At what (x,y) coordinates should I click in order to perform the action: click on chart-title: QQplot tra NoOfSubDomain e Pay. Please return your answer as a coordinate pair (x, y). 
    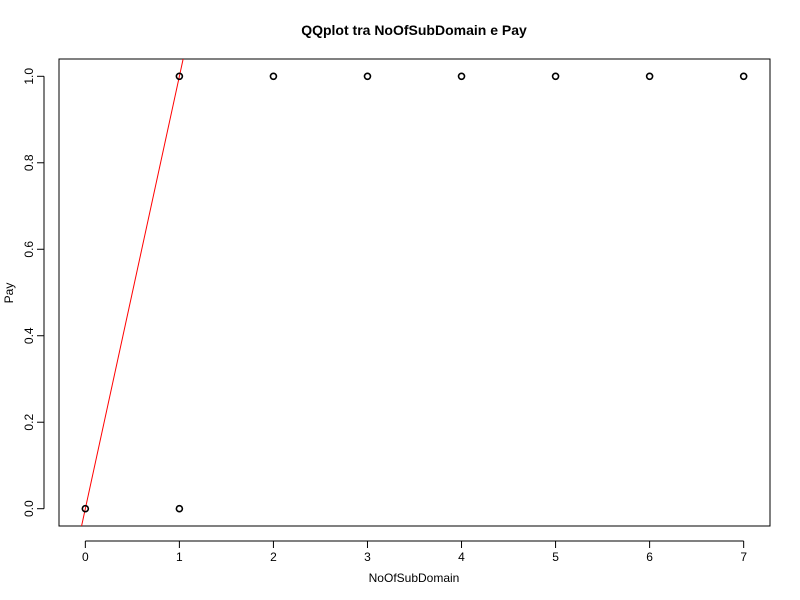
    Looking at the image, I should click on (414, 30).